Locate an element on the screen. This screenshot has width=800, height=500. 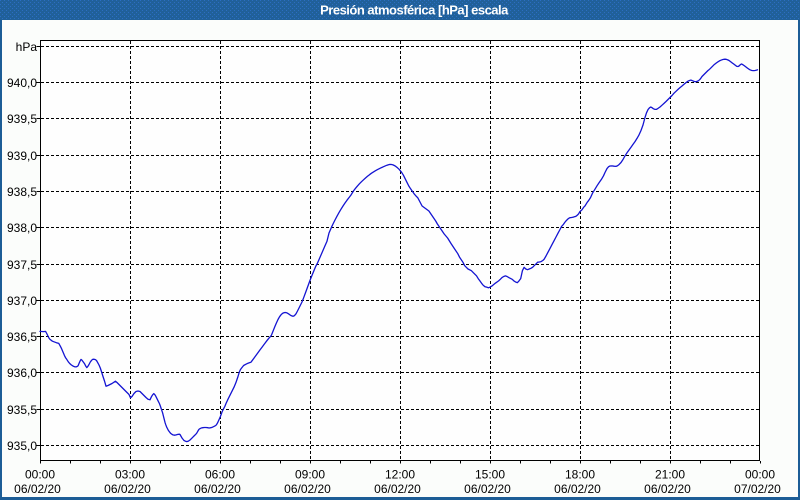
svg-text: 935,0 is located at coordinates (22, 446).